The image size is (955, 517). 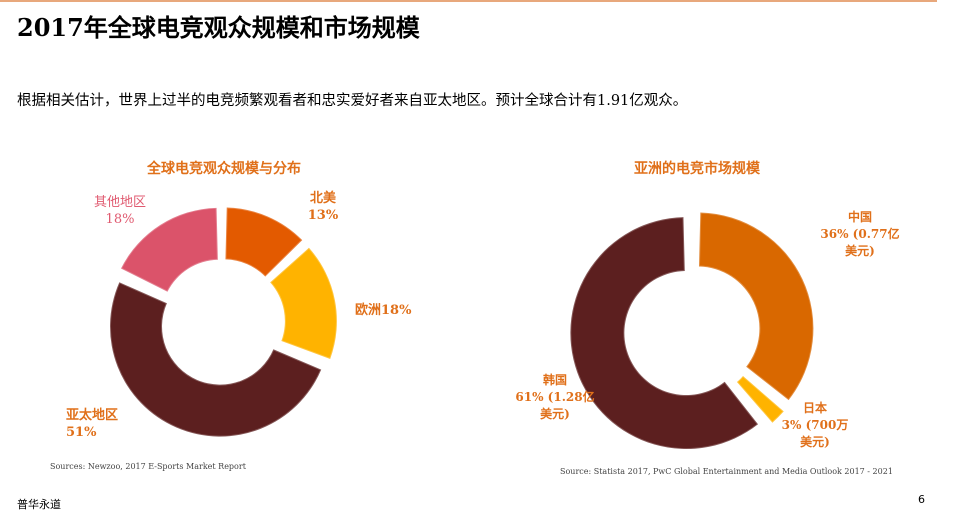 What do you see at coordinates (555, 397) in the screenshot?
I see `label-korea: 韩国 61% (1.28亿 美元)` at bounding box center [555, 397].